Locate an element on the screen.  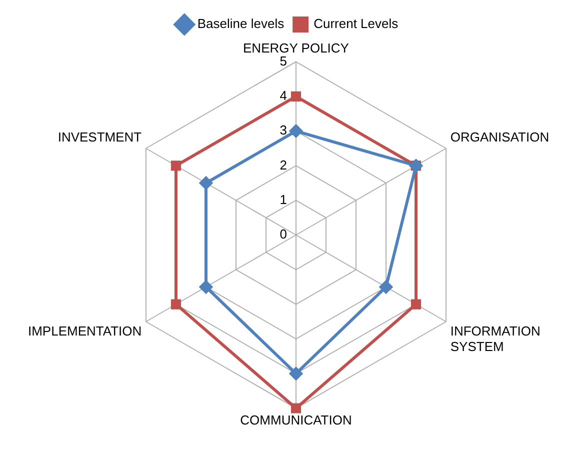
spoke-label: ORGANISATION is located at coordinates (500, 137).